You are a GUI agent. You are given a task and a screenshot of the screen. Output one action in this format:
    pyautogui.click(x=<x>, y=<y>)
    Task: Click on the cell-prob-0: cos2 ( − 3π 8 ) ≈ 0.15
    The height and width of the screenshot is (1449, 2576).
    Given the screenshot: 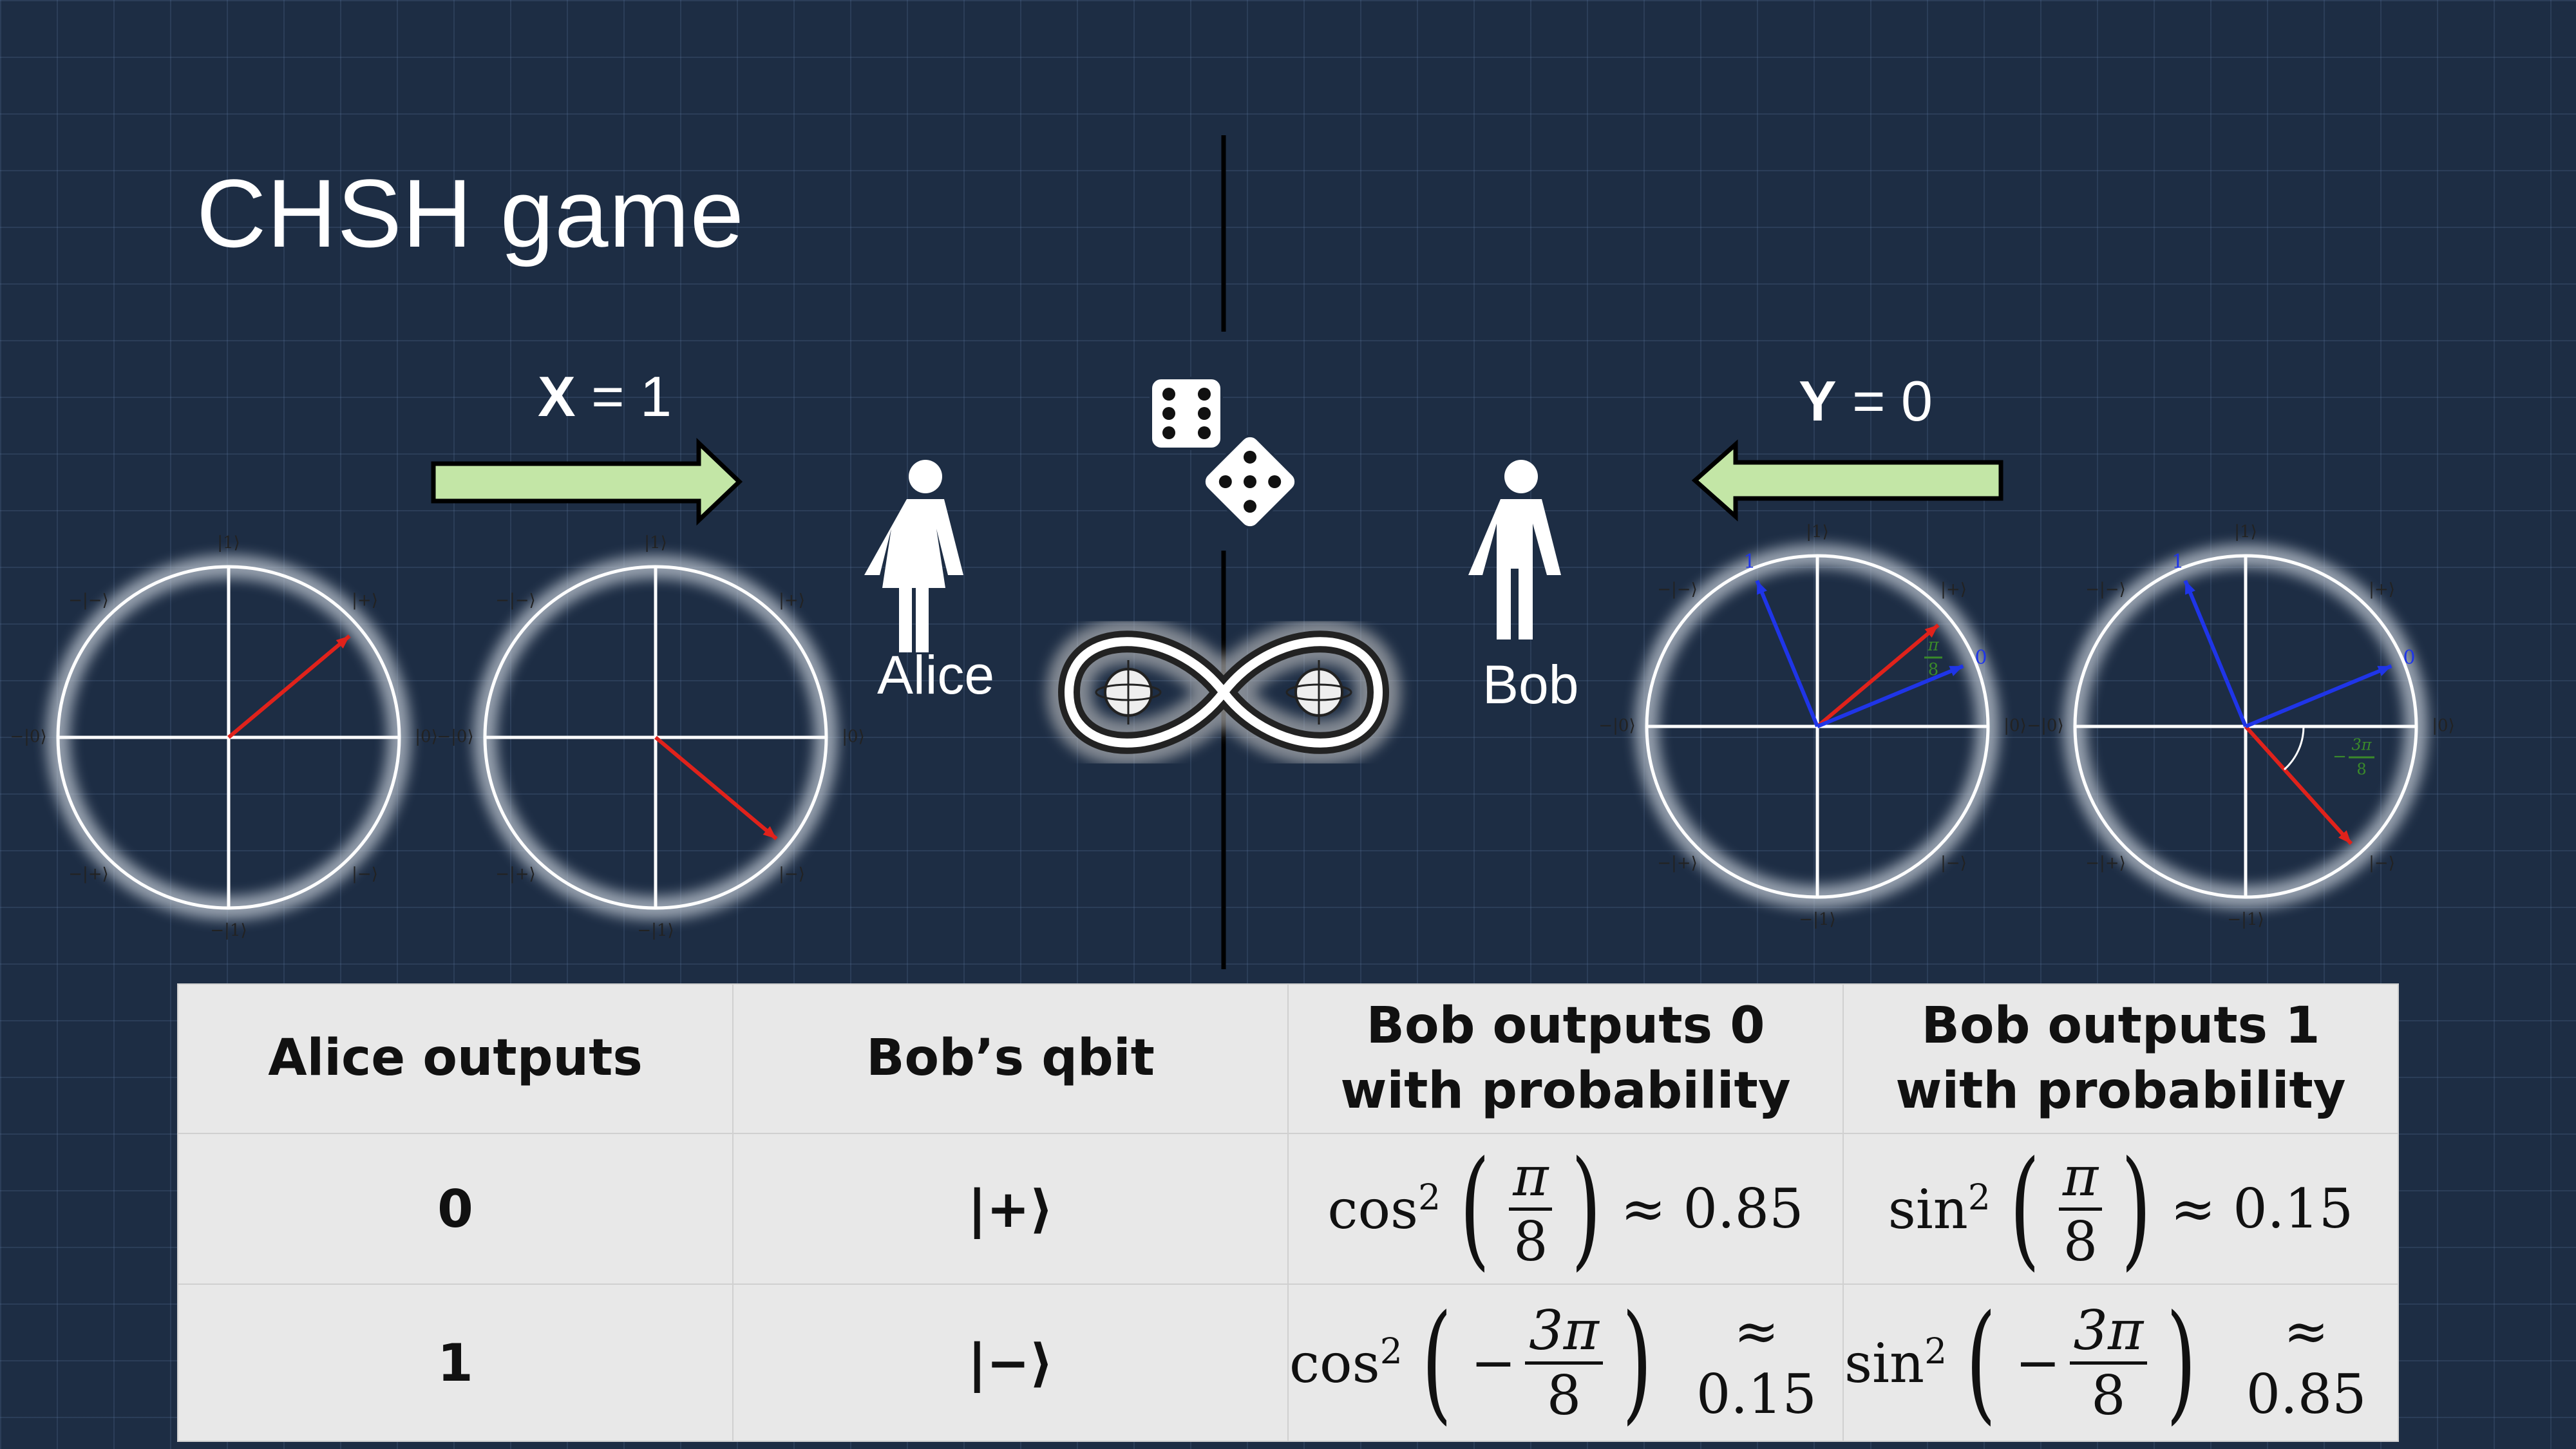 What is the action you would take?
    pyautogui.click(x=1566, y=1362)
    